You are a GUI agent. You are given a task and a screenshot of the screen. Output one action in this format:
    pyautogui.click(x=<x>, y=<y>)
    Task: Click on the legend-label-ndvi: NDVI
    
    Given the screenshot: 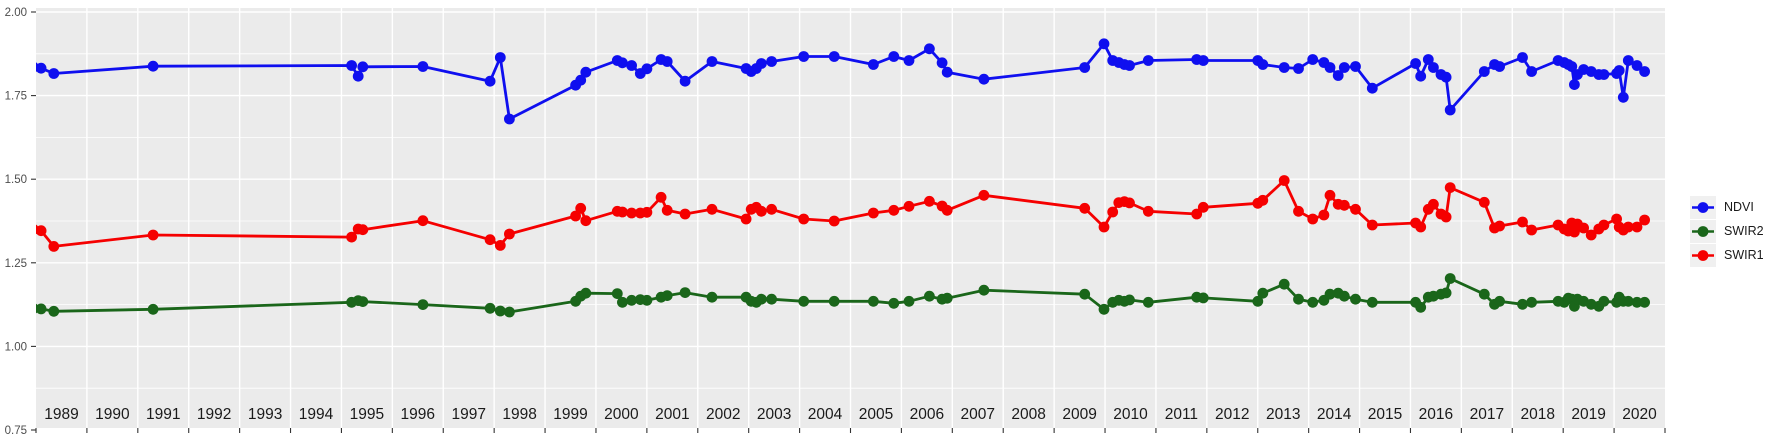 What is the action you would take?
    pyautogui.click(x=1739, y=207)
    